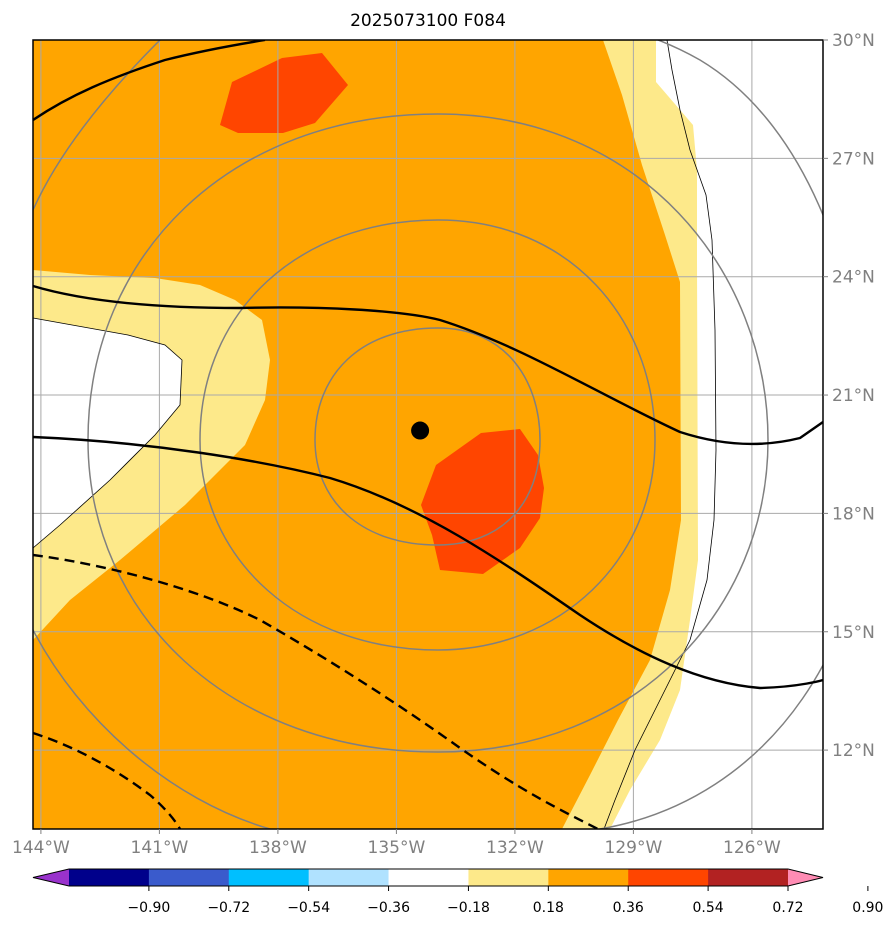 This screenshot has width=894, height=926. I want to click on colorbar-extend-low, so click(51, 877).